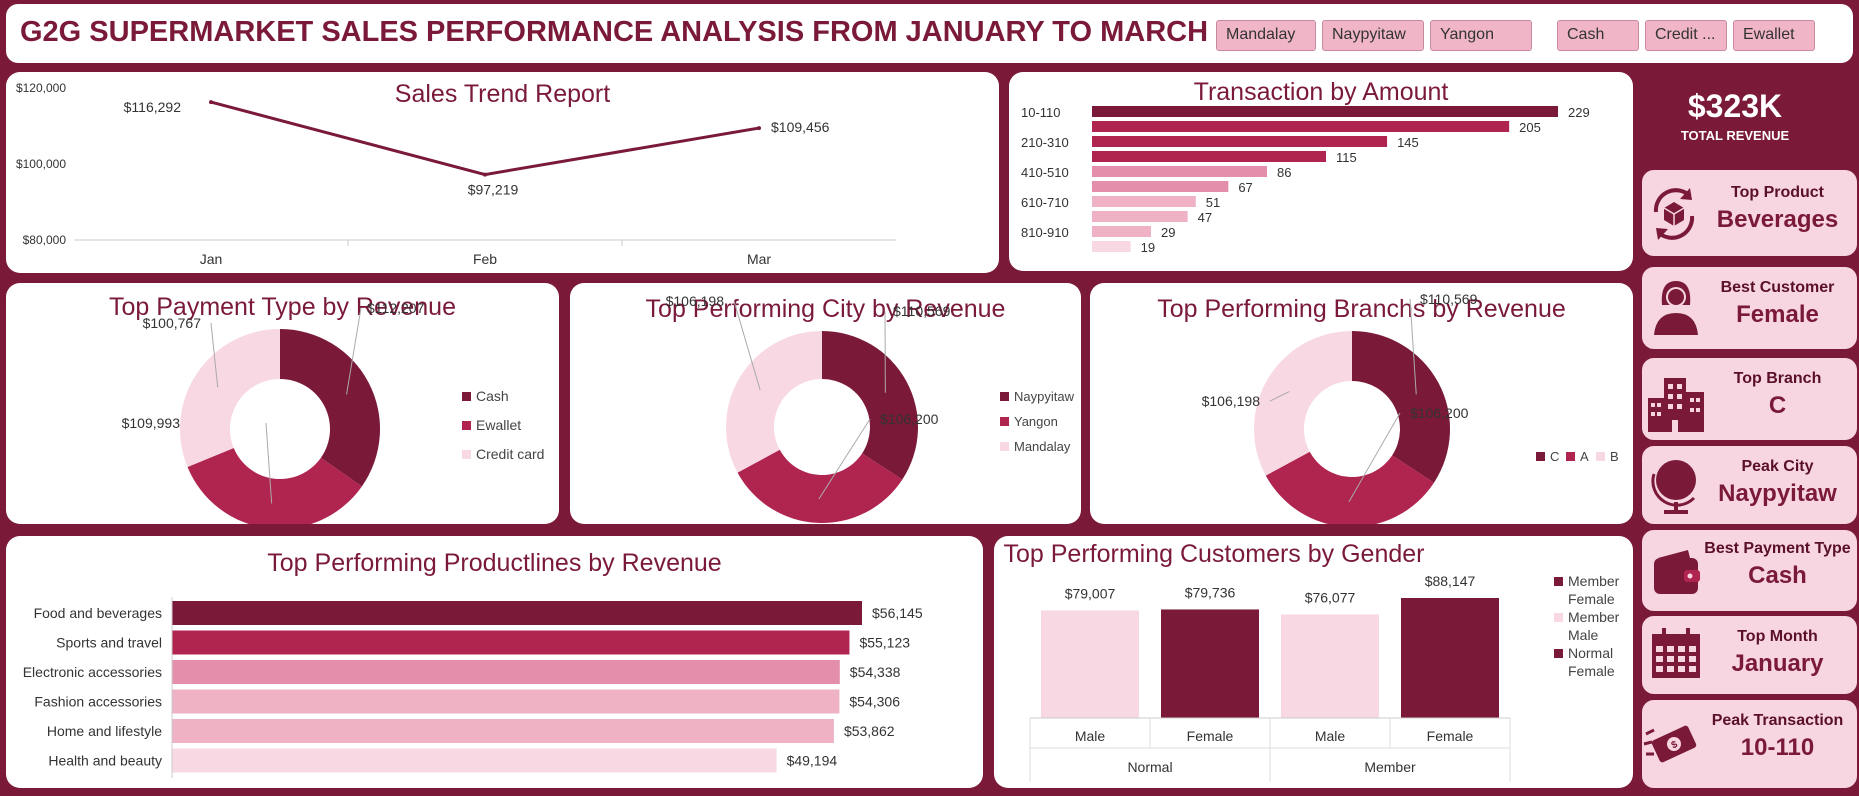 The image size is (1859, 796). Describe the element at coordinates (494, 563) in the screenshot. I see `productlines-title: Top Performing Productlines by Revenue` at that location.